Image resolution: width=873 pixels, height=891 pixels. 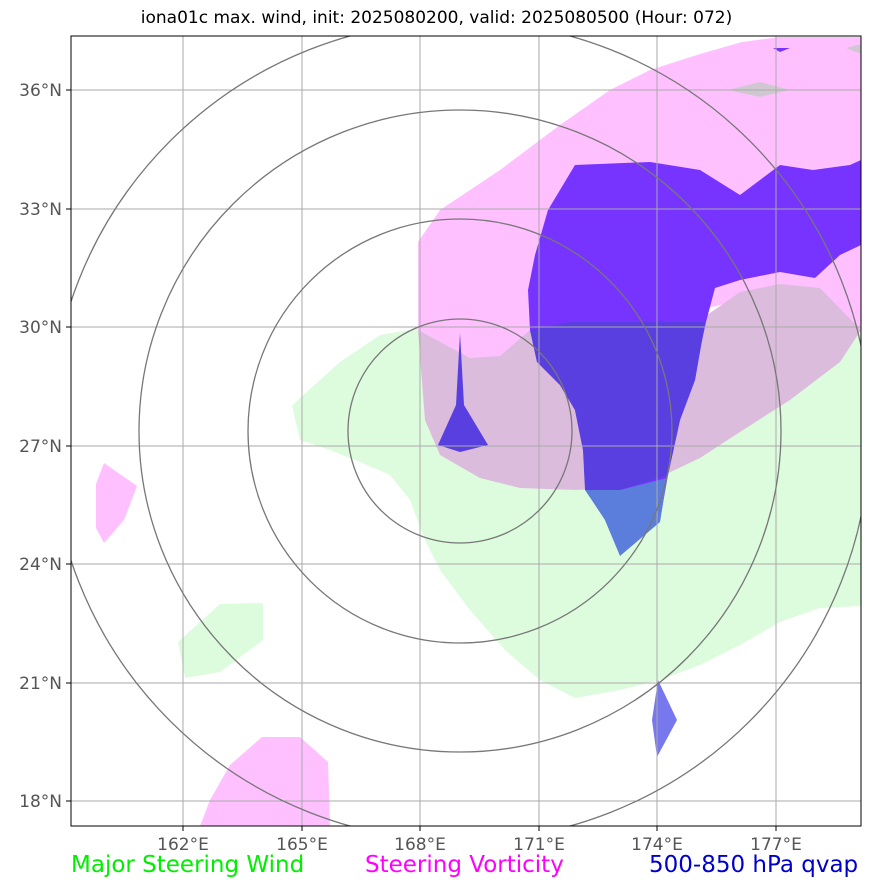 I want to click on legend-qvap: 500-850 hPa qvap, so click(x=754, y=865).